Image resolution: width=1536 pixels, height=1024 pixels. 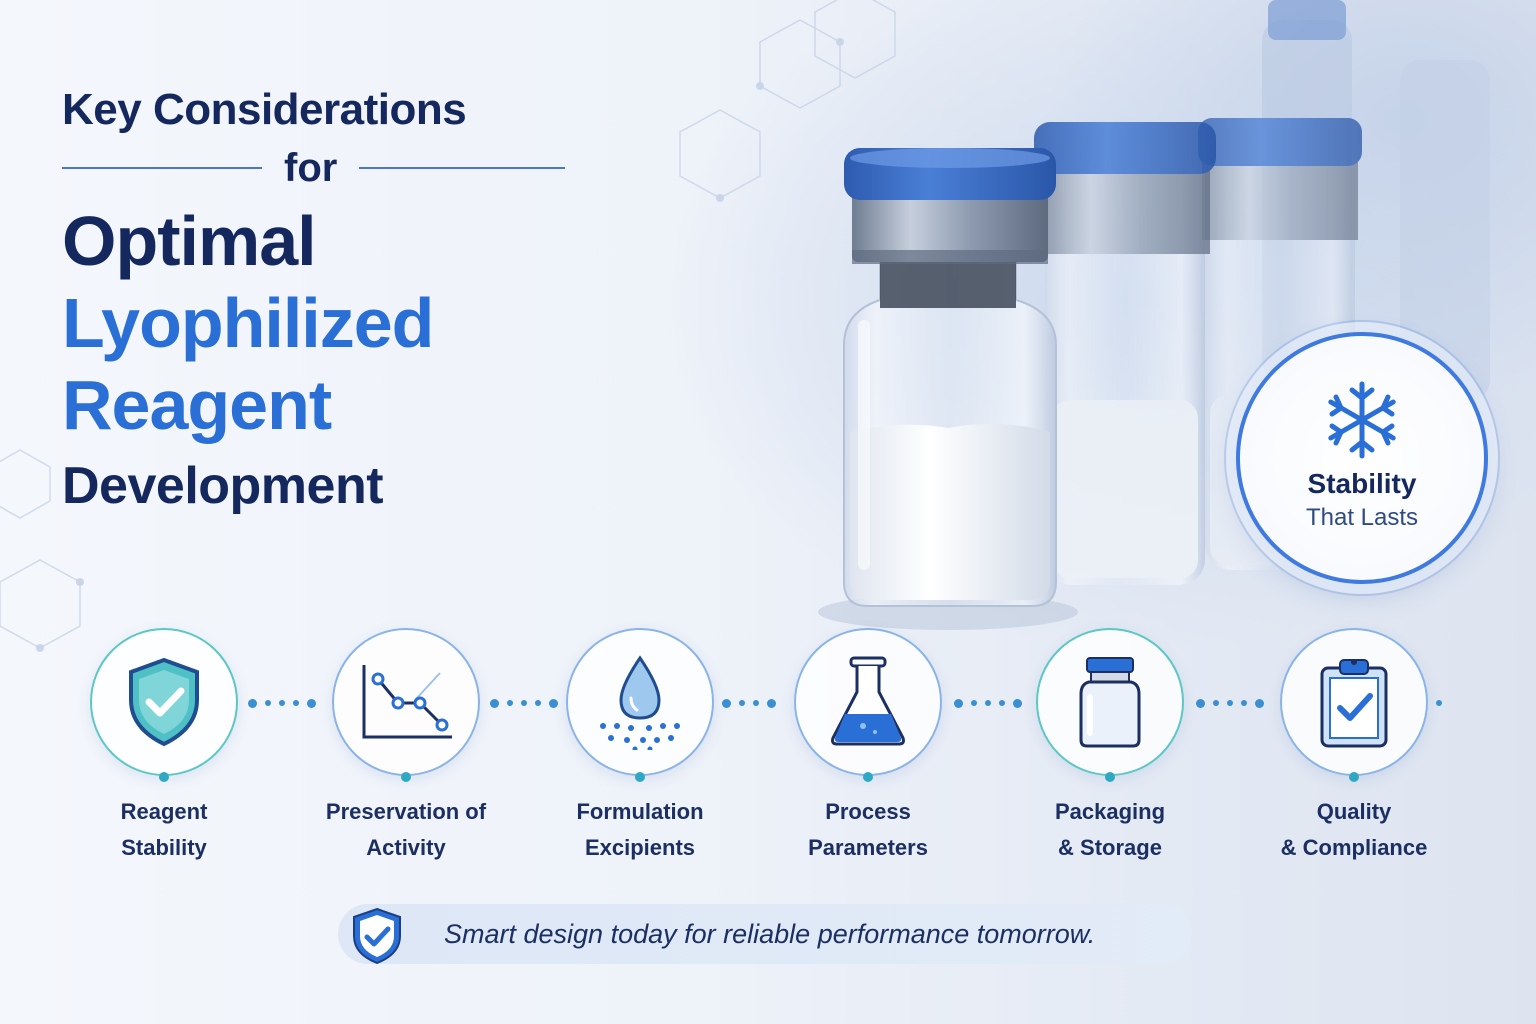 I want to click on step-label: Preservation of Activity, so click(x=406, y=830).